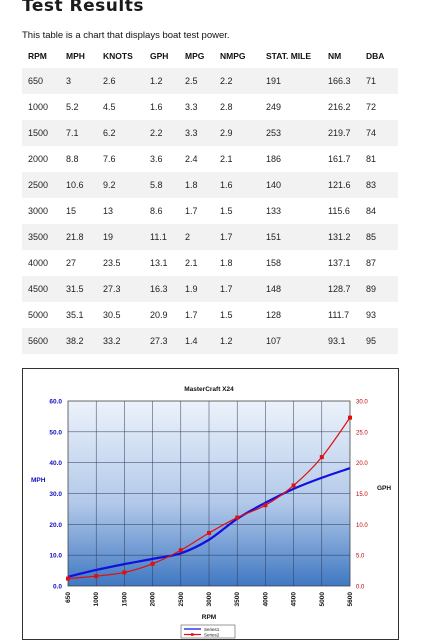 The image size is (422, 640). I want to click on table-row: 5000 35.1 30.5 20.9 1.7 1.5 128 111.7 93, so click(210, 315).